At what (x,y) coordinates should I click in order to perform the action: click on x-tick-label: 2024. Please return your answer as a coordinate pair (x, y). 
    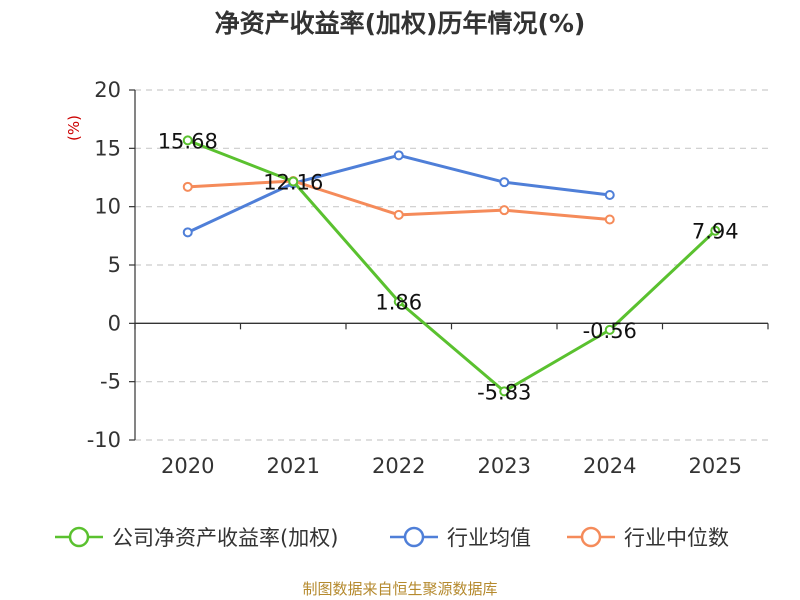
    Looking at the image, I should click on (609, 466).